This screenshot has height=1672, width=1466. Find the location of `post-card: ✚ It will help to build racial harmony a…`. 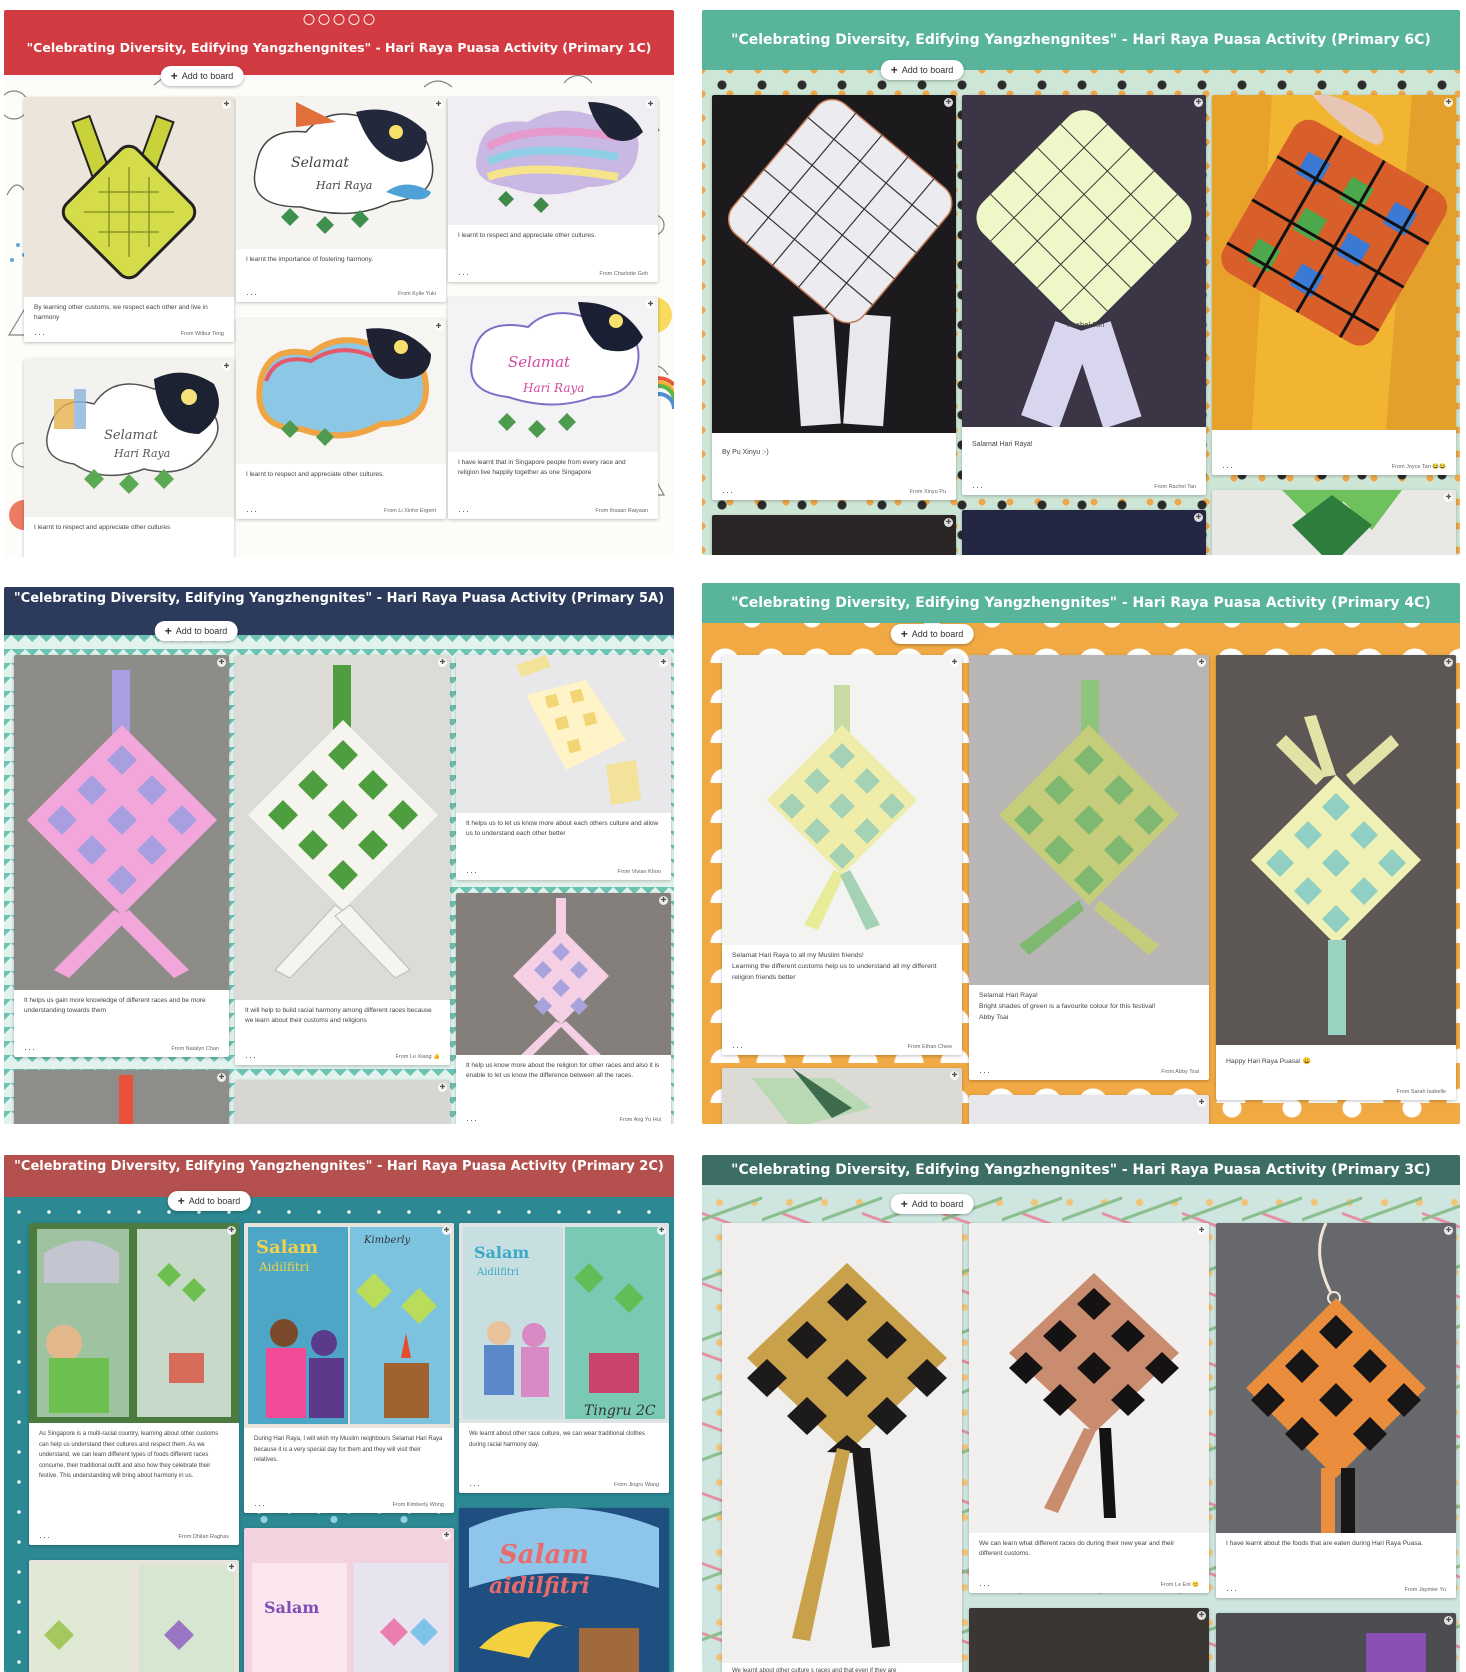

post-card: ✚ It will help to build racial harmony a… is located at coordinates (342, 860).